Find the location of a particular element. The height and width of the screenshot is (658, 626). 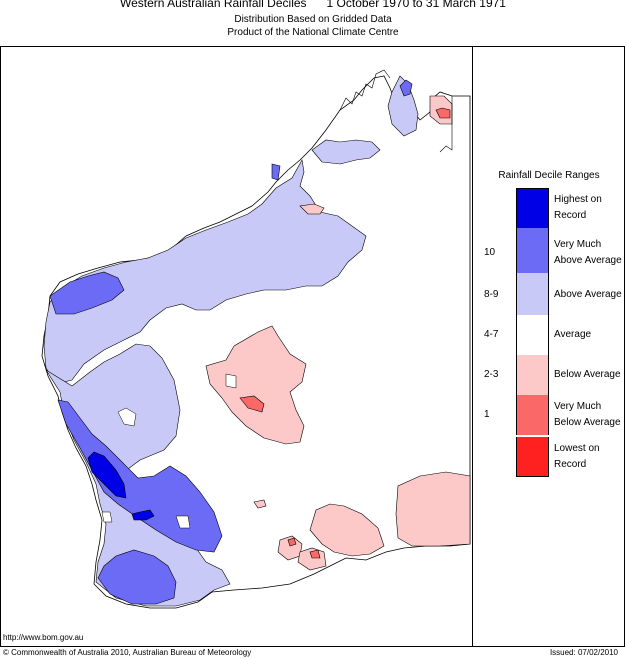

legend-item-below-average: 2-3 Below Average is located at coordinates (550, 375).